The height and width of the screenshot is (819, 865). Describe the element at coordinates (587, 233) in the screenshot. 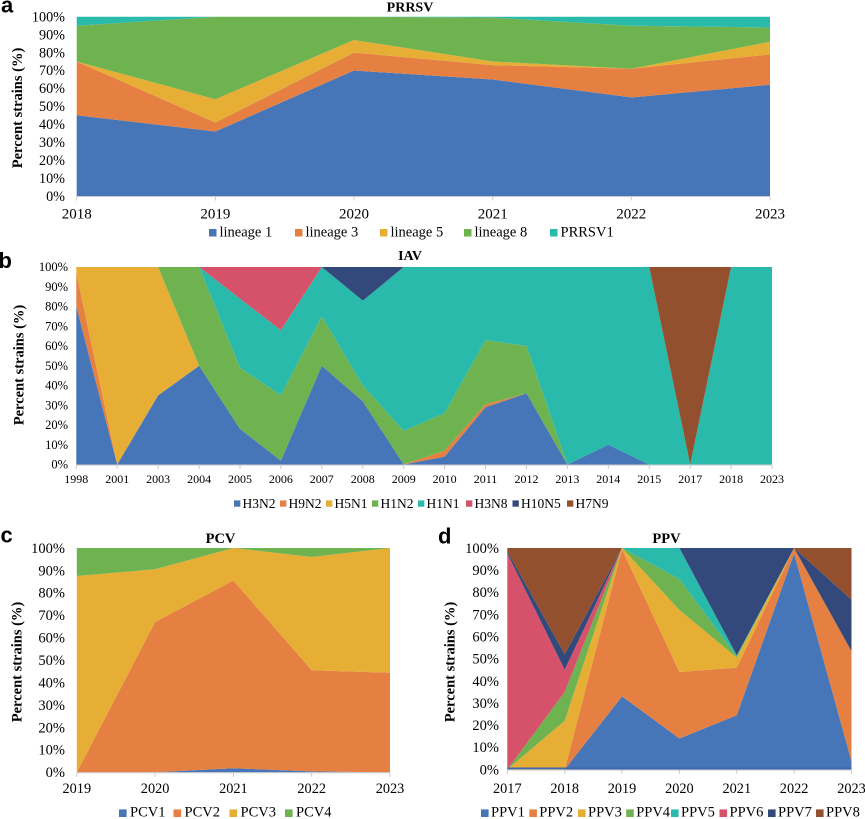

I see `svg-text: PRRSV1` at that location.